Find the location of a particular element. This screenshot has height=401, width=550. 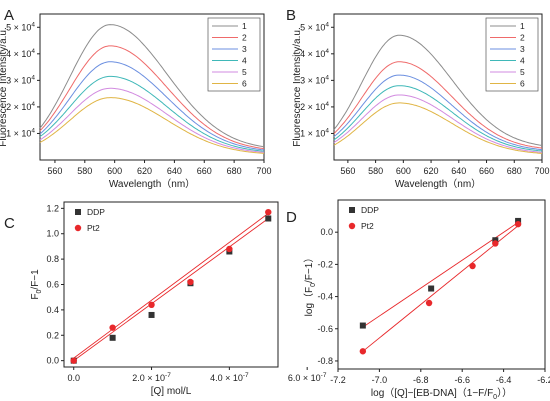

x-tick-label: -6.6 is located at coordinates (462, 380).